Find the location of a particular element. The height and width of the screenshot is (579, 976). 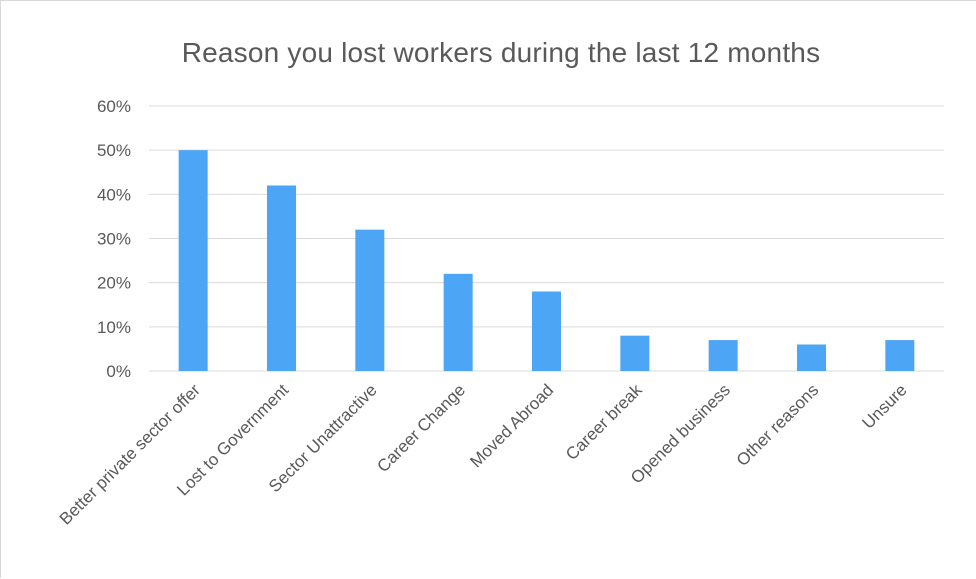

y-tick-label: 60% is located at coordinates (114, 106).